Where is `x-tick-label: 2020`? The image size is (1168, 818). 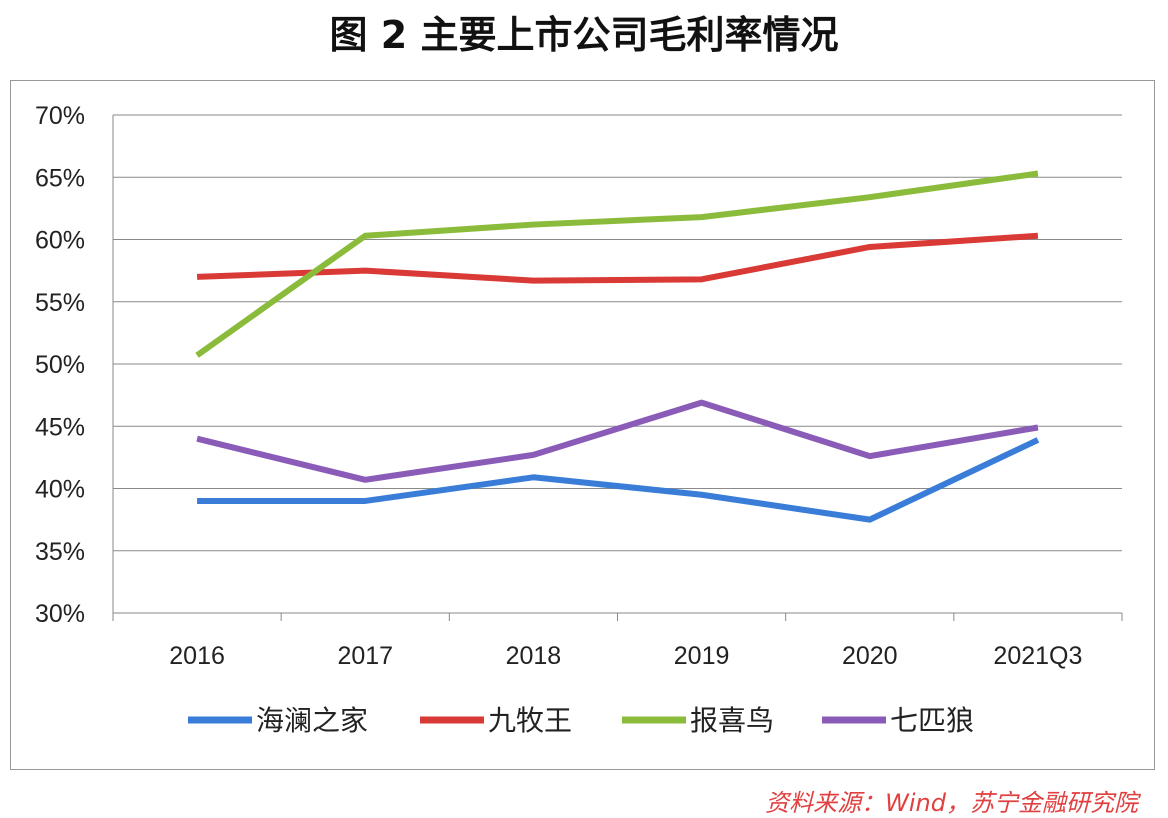 x-tick-label: 2020 is located at coordinates (870, 656).